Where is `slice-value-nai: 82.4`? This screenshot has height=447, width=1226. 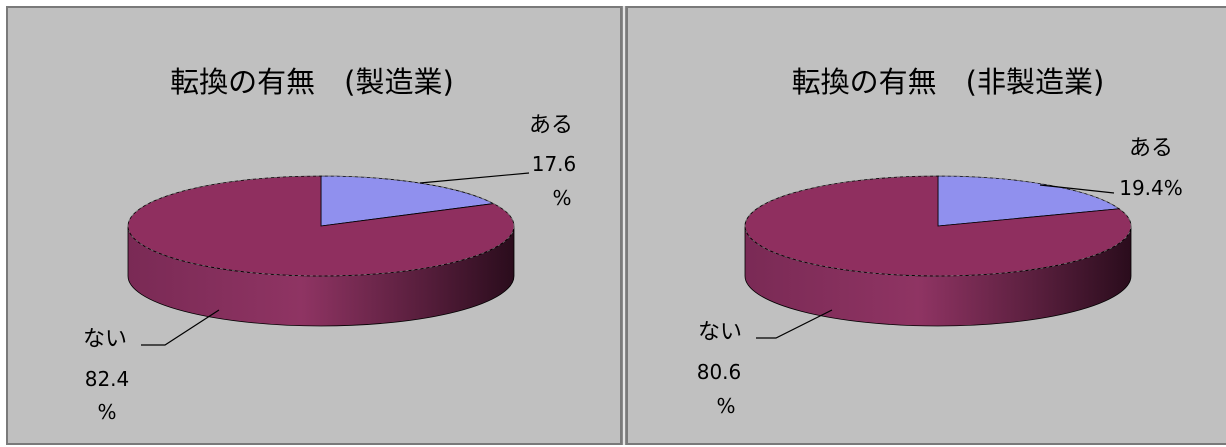
slice-value-nai: 82.4 is located at coordinates (107, 379).